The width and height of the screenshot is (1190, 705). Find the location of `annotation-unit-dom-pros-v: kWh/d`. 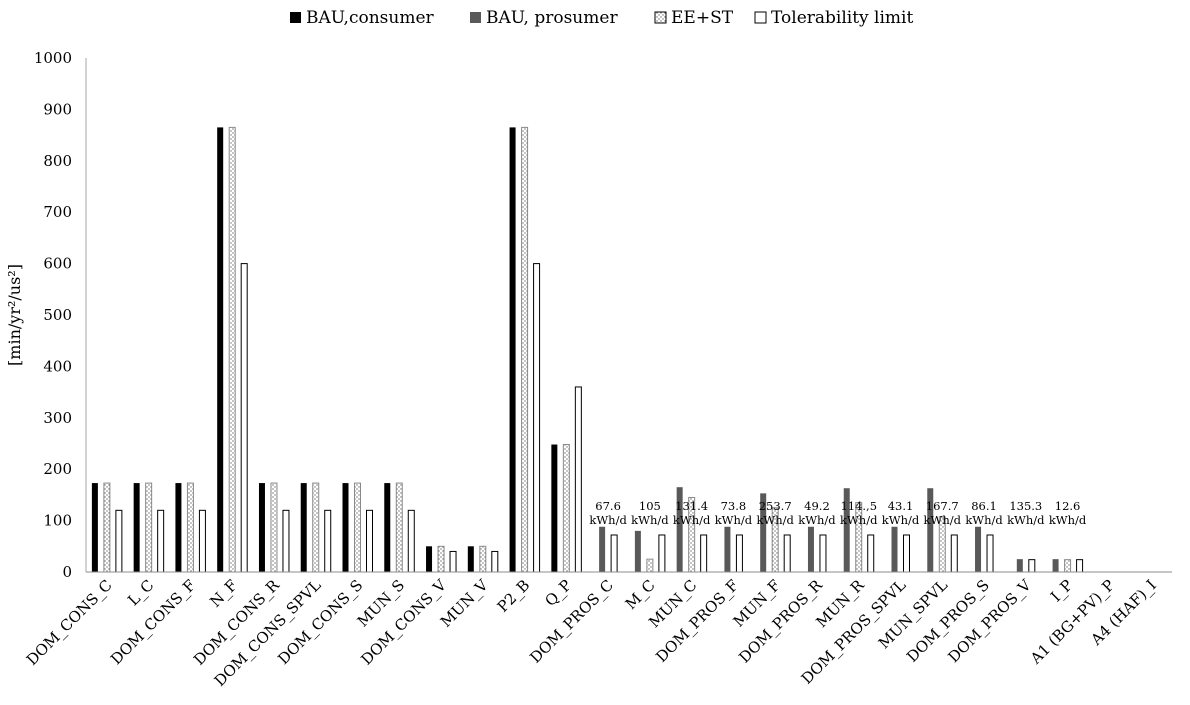

annotation-unit-dom-pros-v: kWh/d is located at coordinates (1026, 520).